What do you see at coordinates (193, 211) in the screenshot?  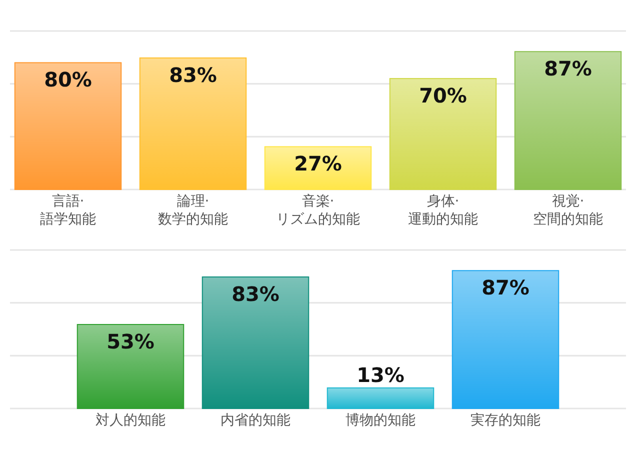 I see `x-tick-label: 論理· 数学的知能` at bounding box center [193, 211].